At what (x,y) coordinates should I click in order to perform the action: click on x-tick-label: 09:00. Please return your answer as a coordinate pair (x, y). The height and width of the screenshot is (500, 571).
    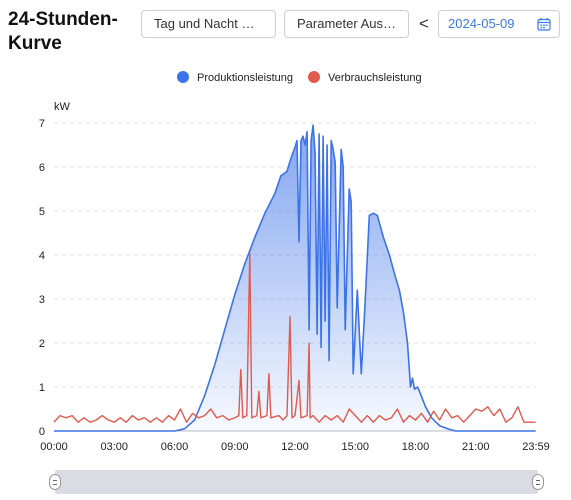
    Looking at the image, I should click on (235, 447).